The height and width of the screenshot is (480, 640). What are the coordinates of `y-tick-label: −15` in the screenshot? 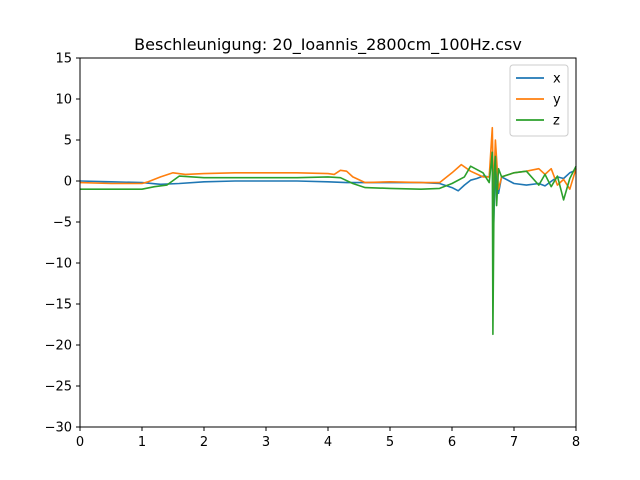 It's located at (58, 305).